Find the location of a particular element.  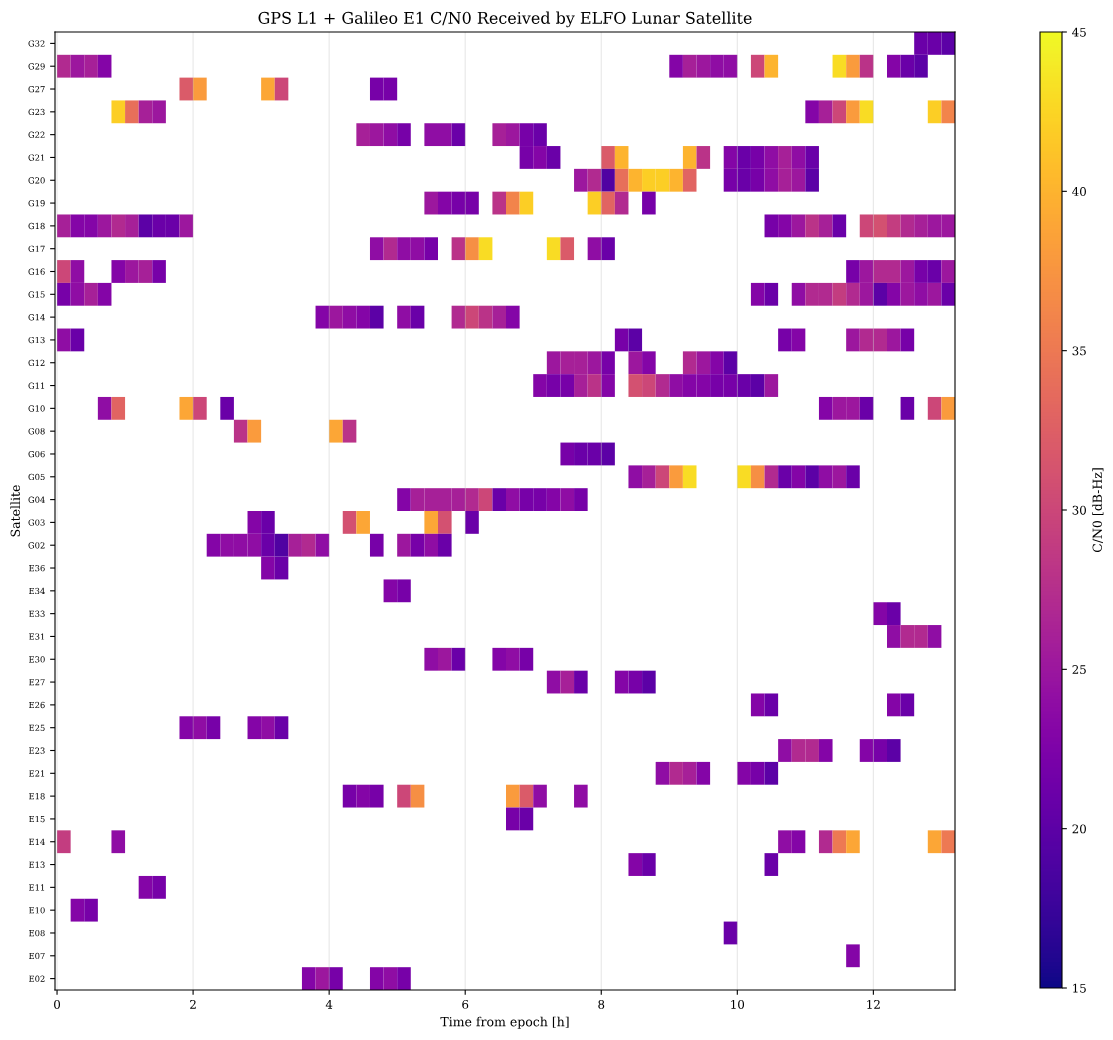

y-tick-label: G05 is located at coordinates (36, 477).